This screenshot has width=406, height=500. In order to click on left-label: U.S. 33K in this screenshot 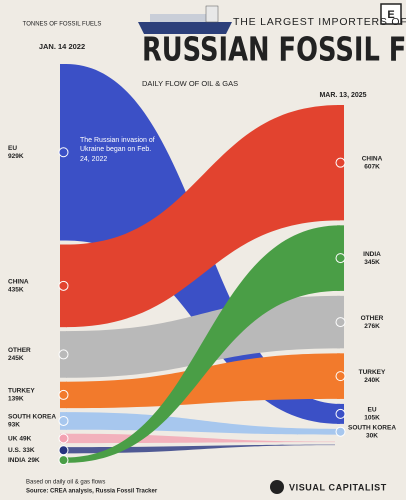, I will do `click(21, 450)`.